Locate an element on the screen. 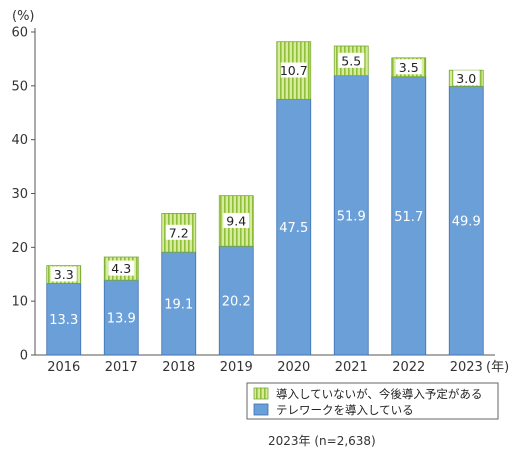  data-label-planned: 3.3 is located at coordinates (64, 274).